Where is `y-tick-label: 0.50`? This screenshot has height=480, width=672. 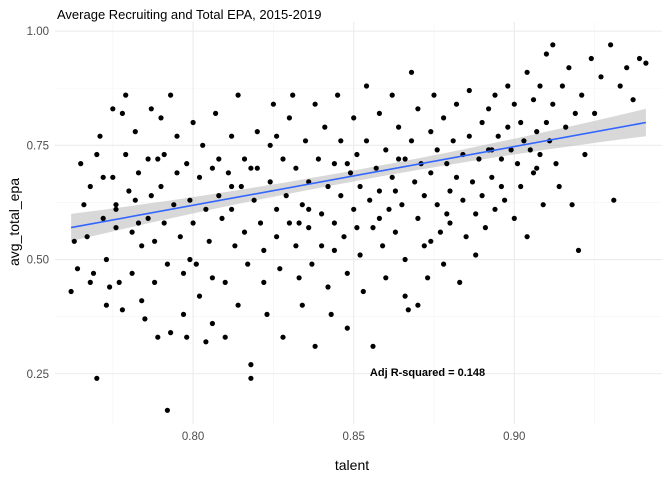
y-tick-label: 0.50 is located at coordinates (38, 261).